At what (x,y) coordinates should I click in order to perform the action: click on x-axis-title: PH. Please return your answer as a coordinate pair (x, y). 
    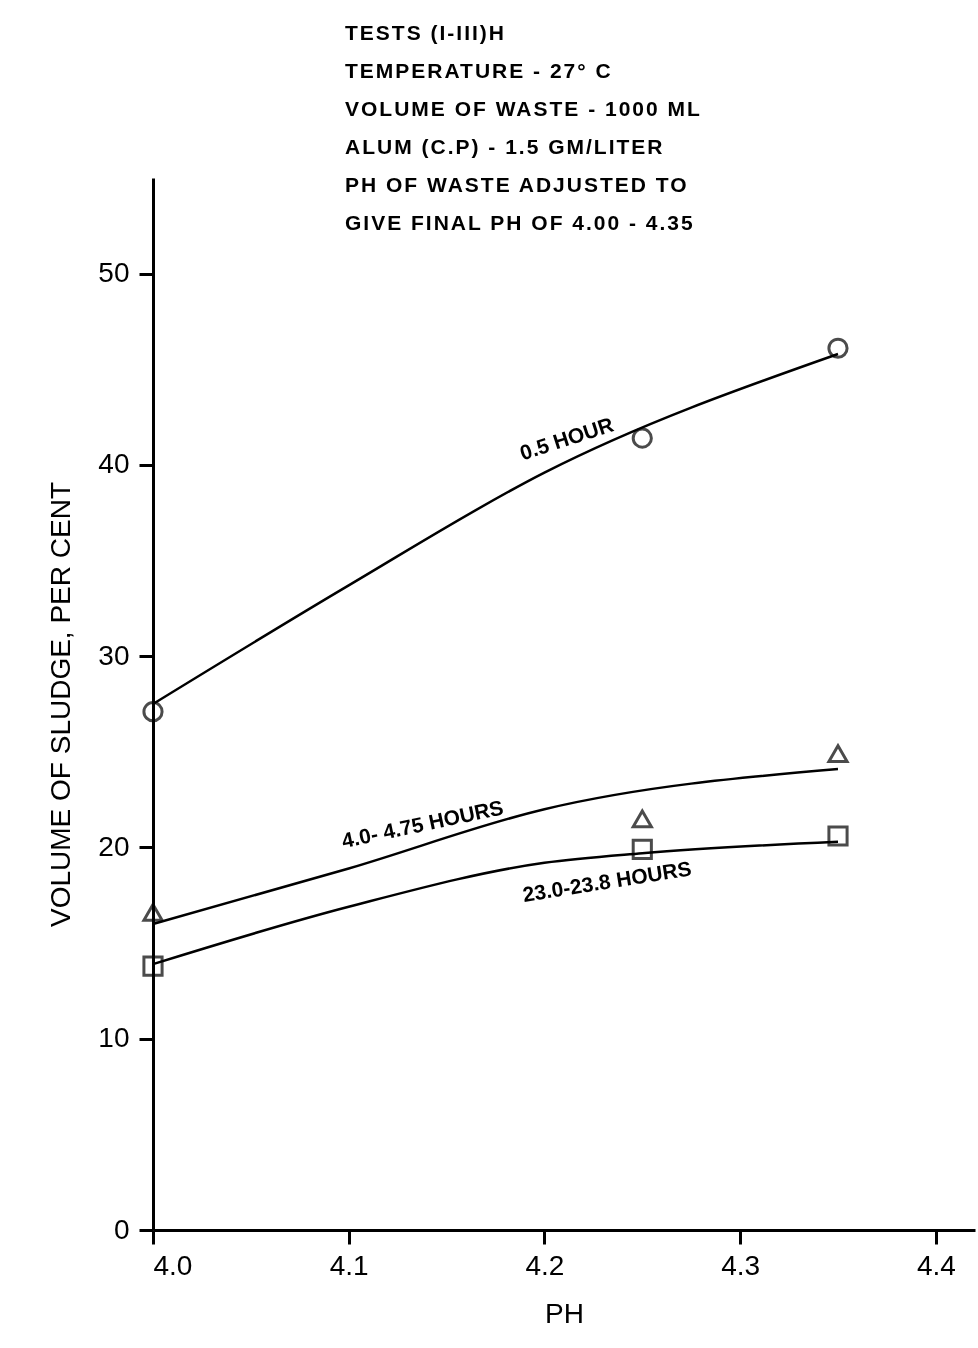
    Looking at the image, I should click on (564, 1313).